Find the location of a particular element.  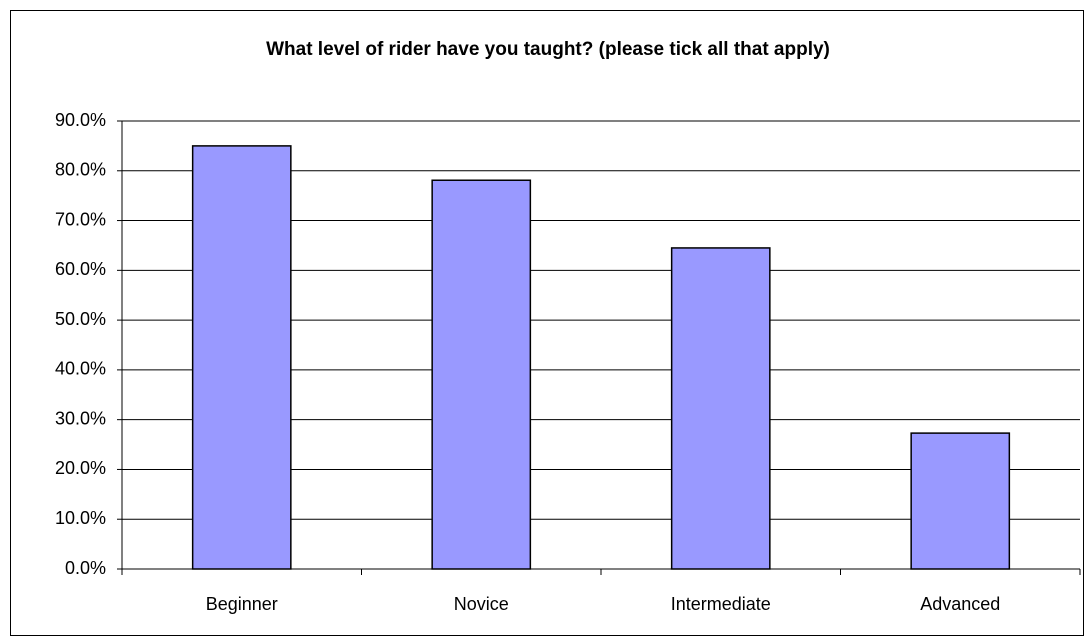

y-tick-label: 40.0% is located at coordinates (80, 369).